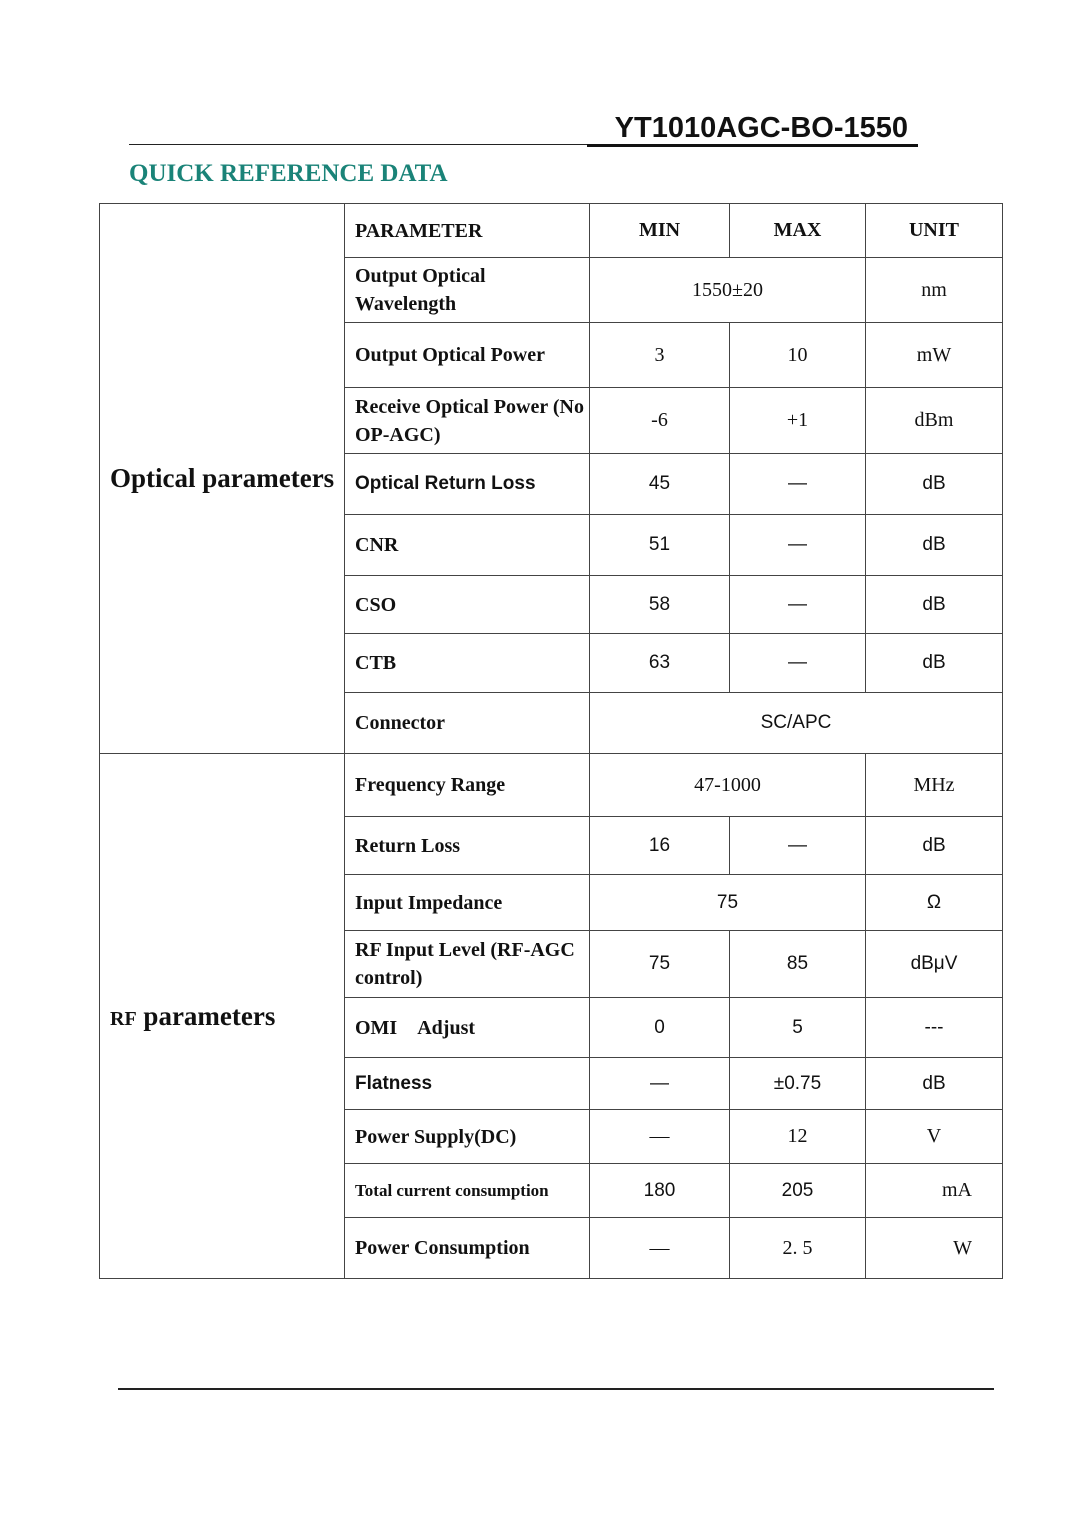 The width and height of the screenshot is (1080, 1527). Describe the element at coordinates (934, 964) in the screenshot. I see `unit-cell: dBμV` at that location.